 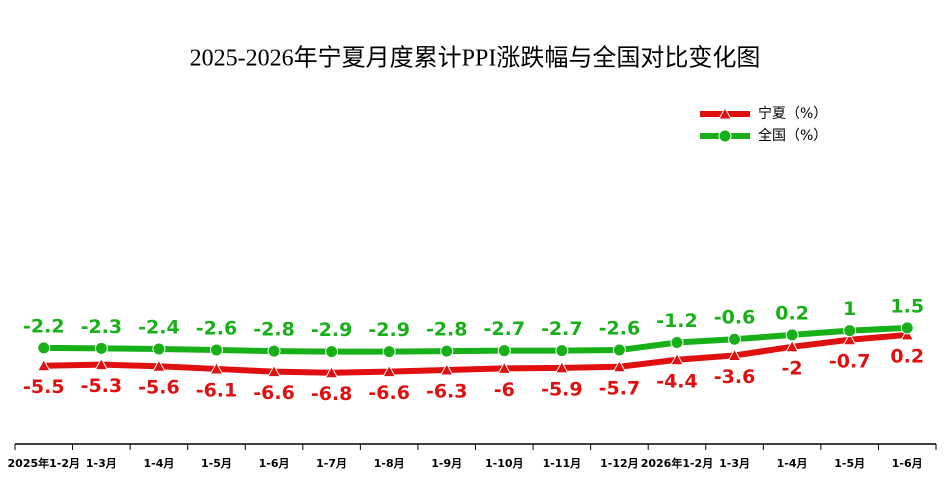 I want to click on data-label: -2.4, so click(x=159, y=327).